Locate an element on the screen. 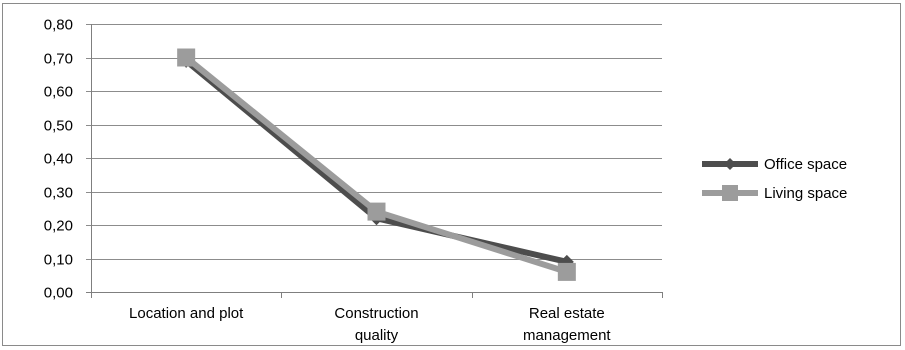  legend-label: Office space is located at coordinates (805, 164).